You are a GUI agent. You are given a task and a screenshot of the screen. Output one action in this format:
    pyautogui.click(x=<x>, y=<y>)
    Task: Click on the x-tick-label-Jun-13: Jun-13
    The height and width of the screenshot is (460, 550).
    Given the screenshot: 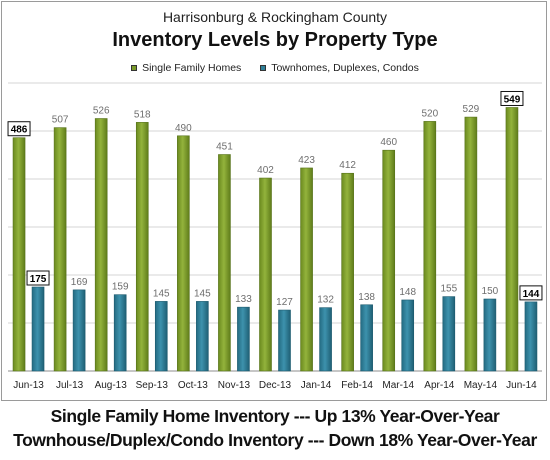 What is the action you would take?
    pyautogui.click(x=28, y=385)
    